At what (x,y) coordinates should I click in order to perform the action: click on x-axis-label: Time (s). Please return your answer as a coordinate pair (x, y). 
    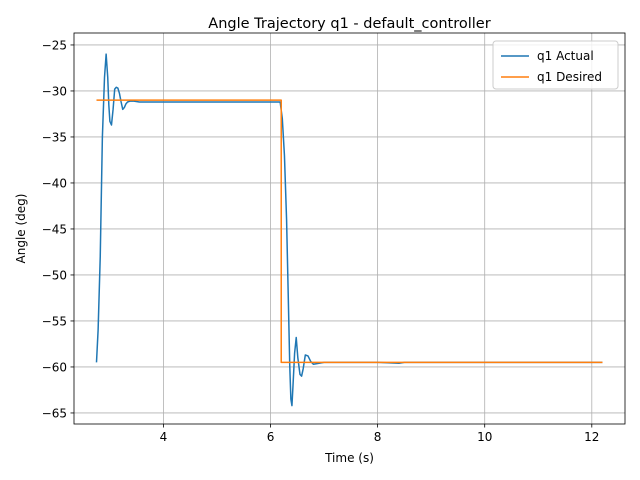
    Looking at the image, I should click on (349, 458).